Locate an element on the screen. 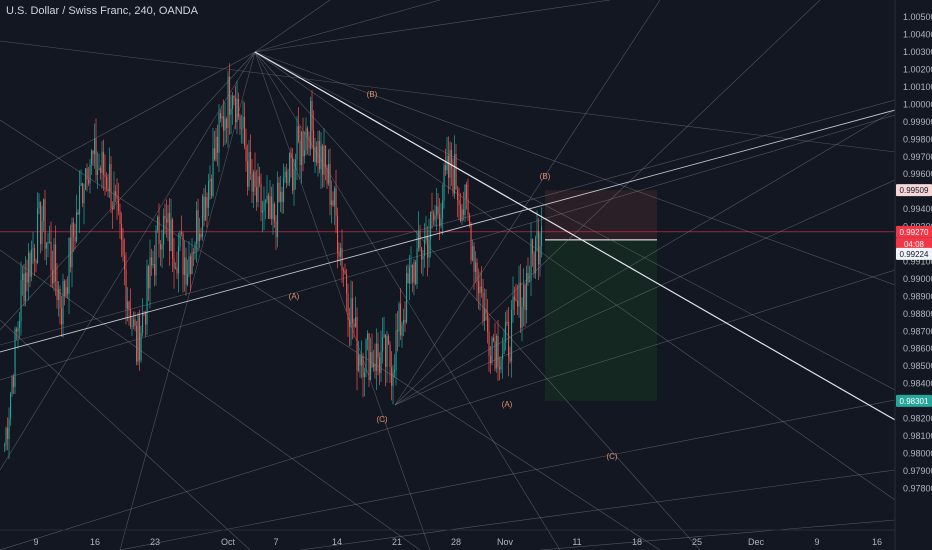 The width and height of the screenshot is (932, 550). wave-label: (B) is located at coordinates (545, 176).